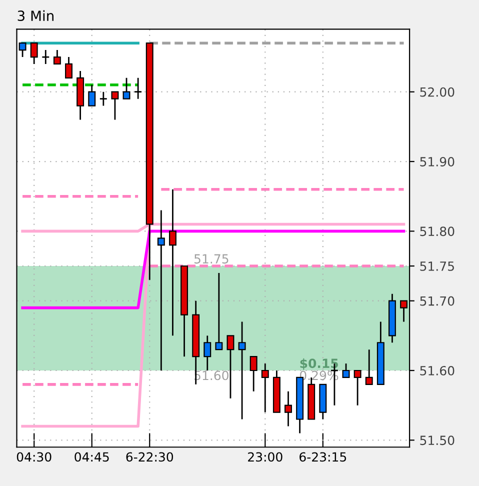 The height and width of the screenshot is (486, 479). I want to click on x-tick-label: 6-23:15, so click(323, 457).